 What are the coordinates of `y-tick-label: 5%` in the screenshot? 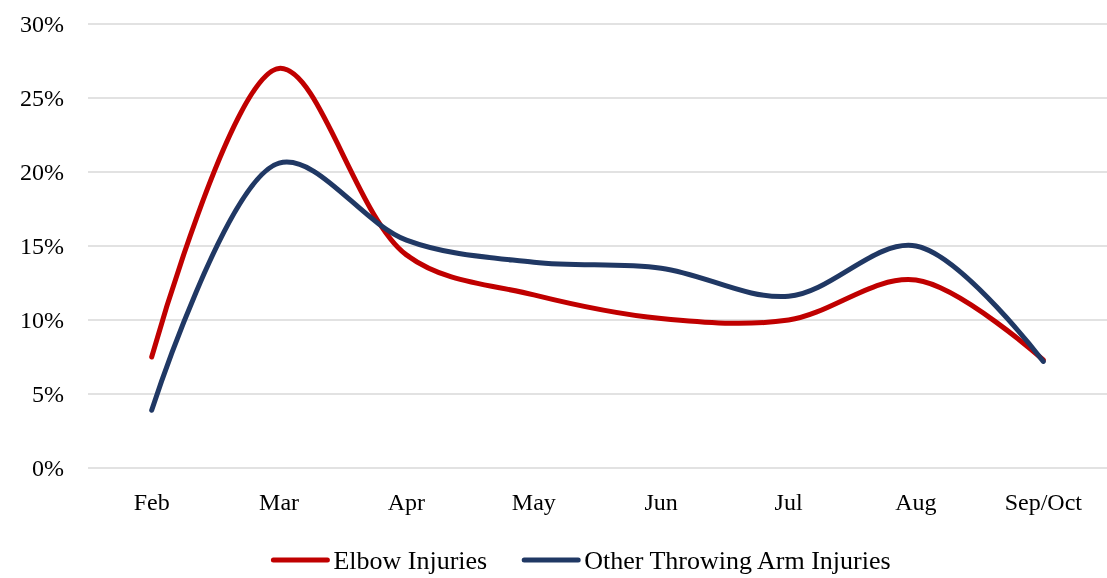 It's located at (48, 394).